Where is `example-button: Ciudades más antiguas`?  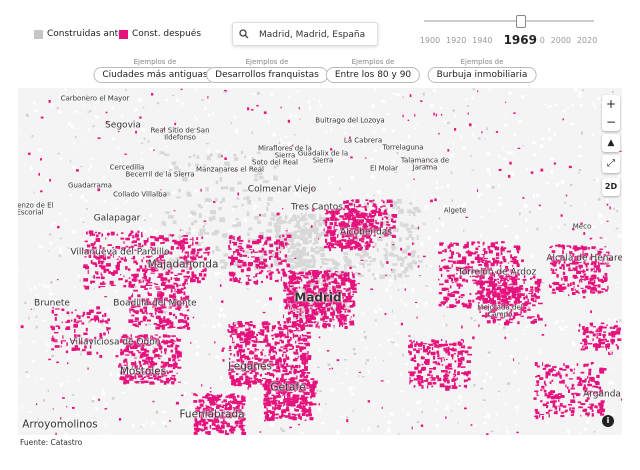
example-button: Ciudades más antiguas is located at coordinates (155, 75).